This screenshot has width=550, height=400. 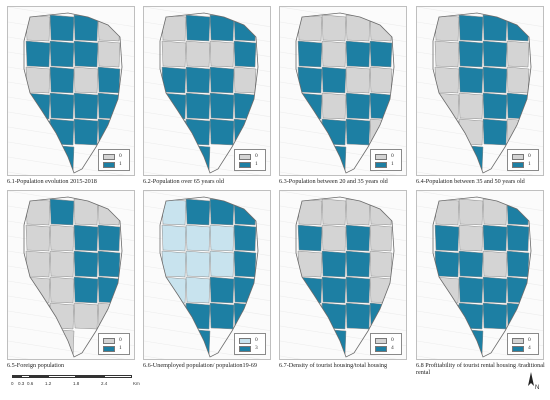 I want to click on scale-label: 0, so click(x=12, y=383).